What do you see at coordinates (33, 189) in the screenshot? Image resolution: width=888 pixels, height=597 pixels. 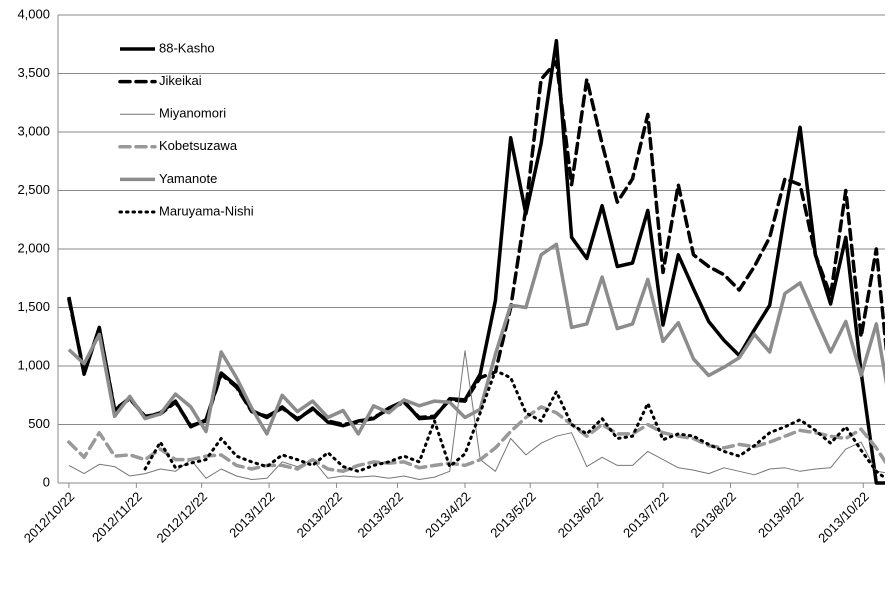 I see `y-tick-label: 2,500` at bounding box center [33, 189].